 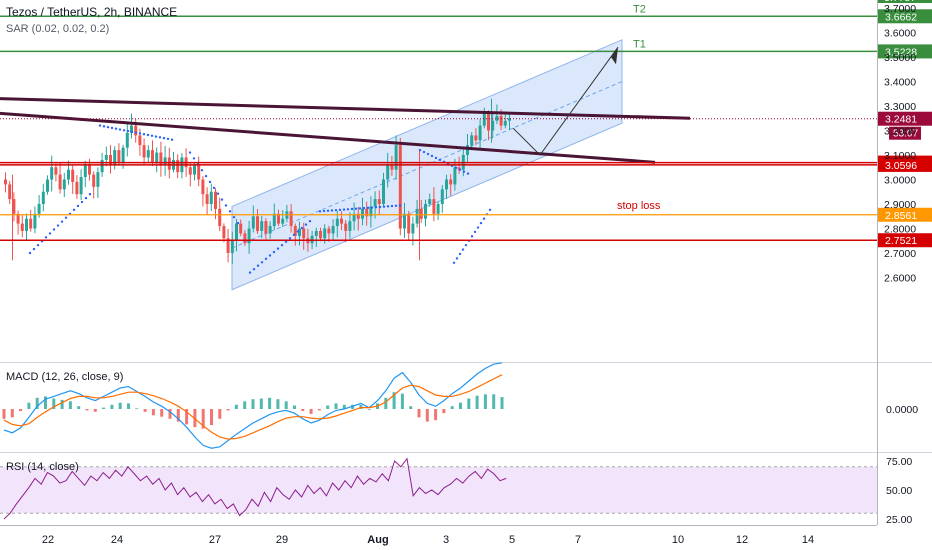 I want to click on price-tag-label: 3.7787, so click(x=900, y=2).